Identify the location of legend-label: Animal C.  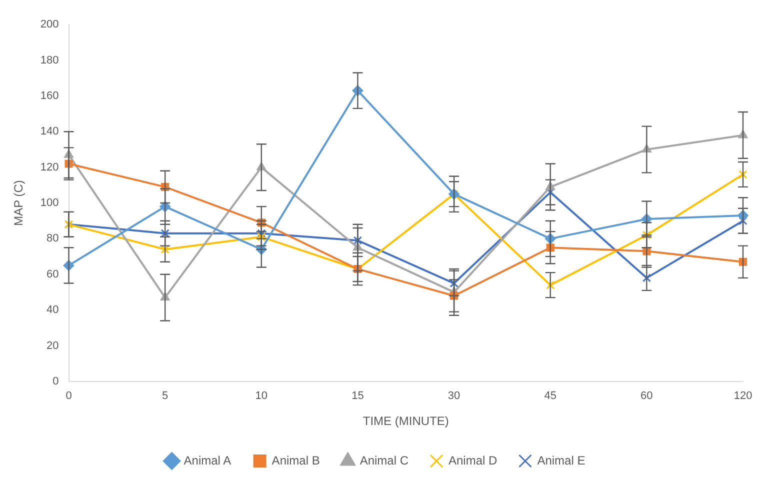
(384, 460).